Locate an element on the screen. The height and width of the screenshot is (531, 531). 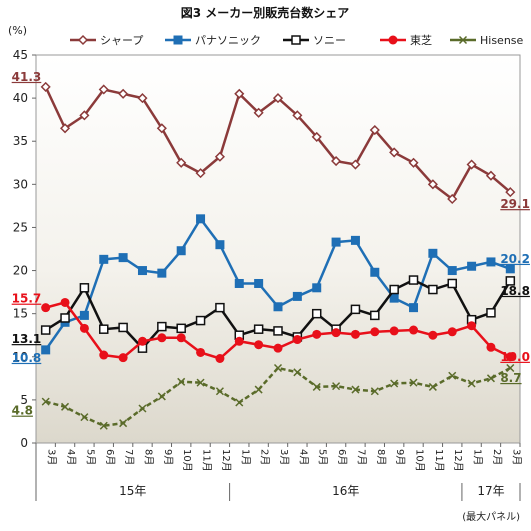
x-tick-label: 8月 is located at coordinates (148, 457).